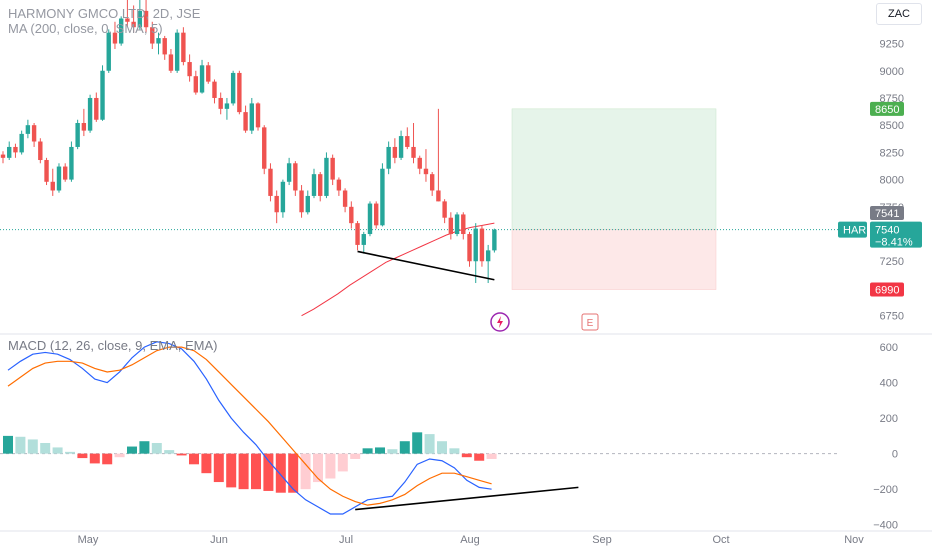  What do you see at coordinates (892, 181) in the screenshot?
I see `price-tick-label: 8000` at bounding box center [892, 181].